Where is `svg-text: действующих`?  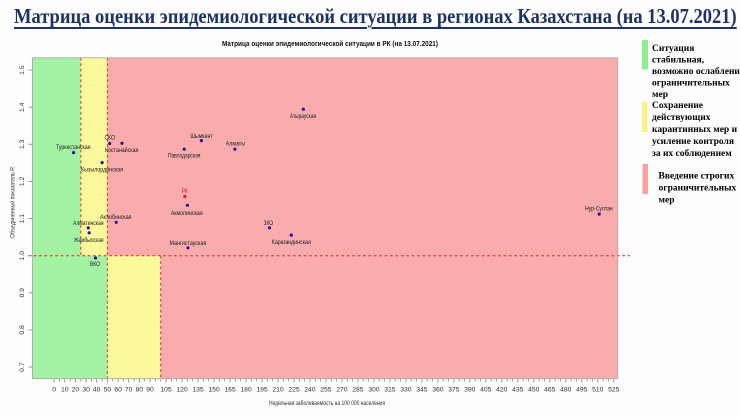 svg-text: действующих is located at coordinates (681, 117).